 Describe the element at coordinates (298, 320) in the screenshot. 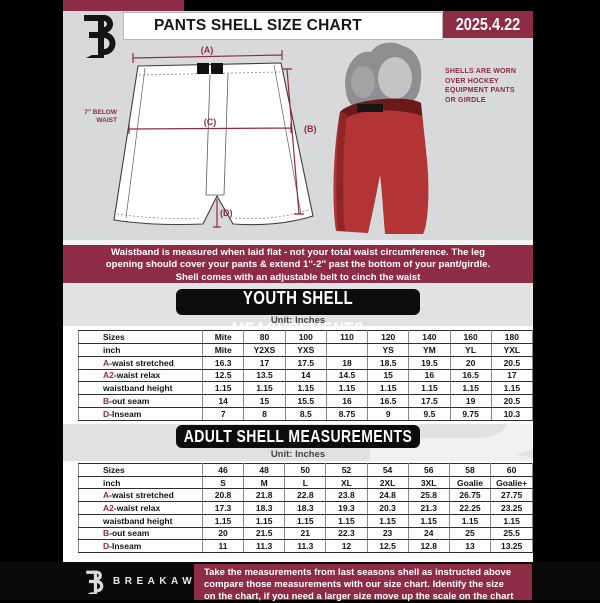

I see `youth-unit-label: Unit: Inches` at that location.